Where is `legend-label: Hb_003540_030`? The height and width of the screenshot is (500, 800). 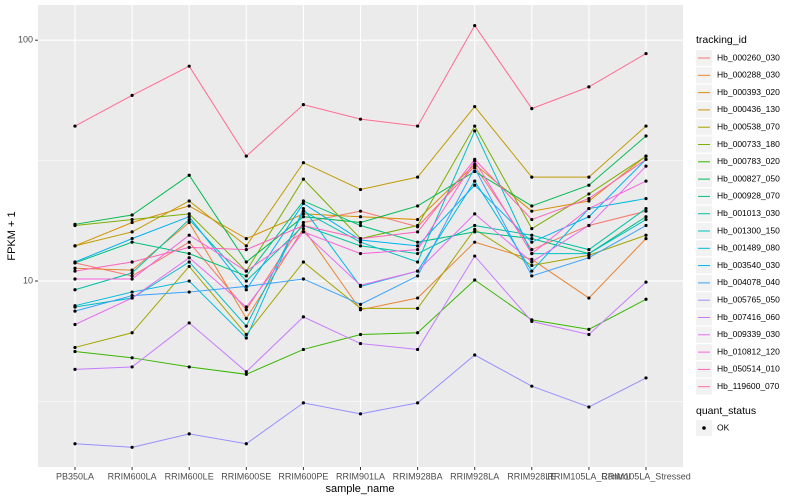
legend-label: Hb_003540_030 is located at coordinates (748, 265).